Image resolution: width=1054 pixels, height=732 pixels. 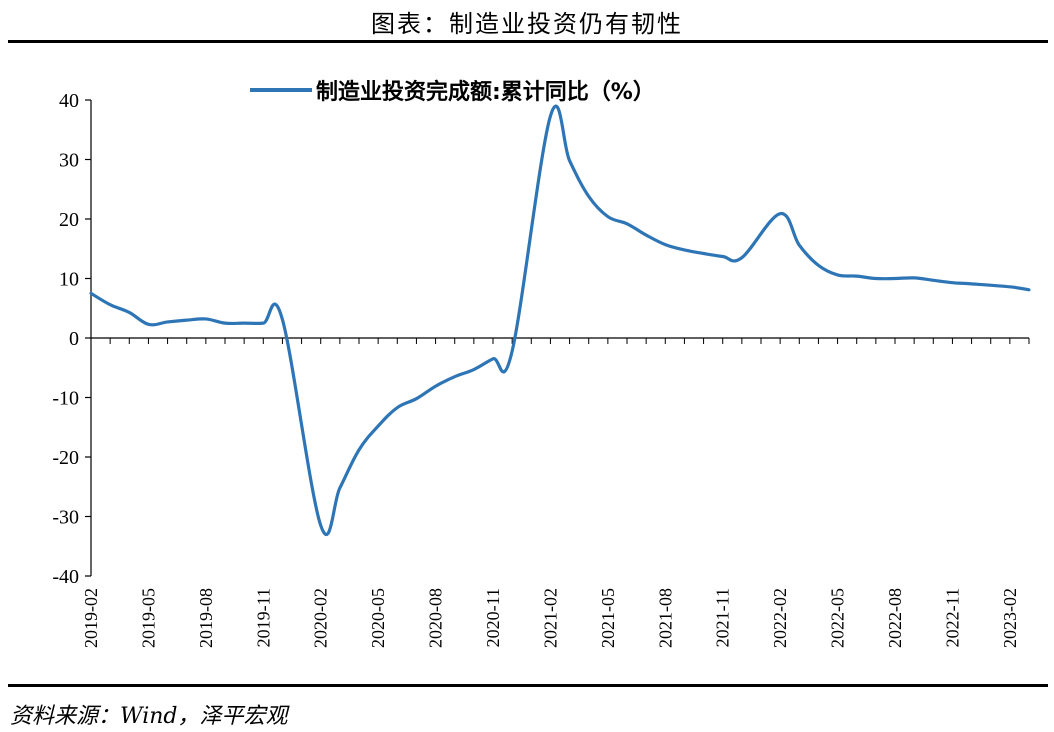 What do you see at coordinates (149, 716) in the screenshot?
I see `source-note: 资料来源：Wind，泽平宏观` at bounding box center [149, 716].